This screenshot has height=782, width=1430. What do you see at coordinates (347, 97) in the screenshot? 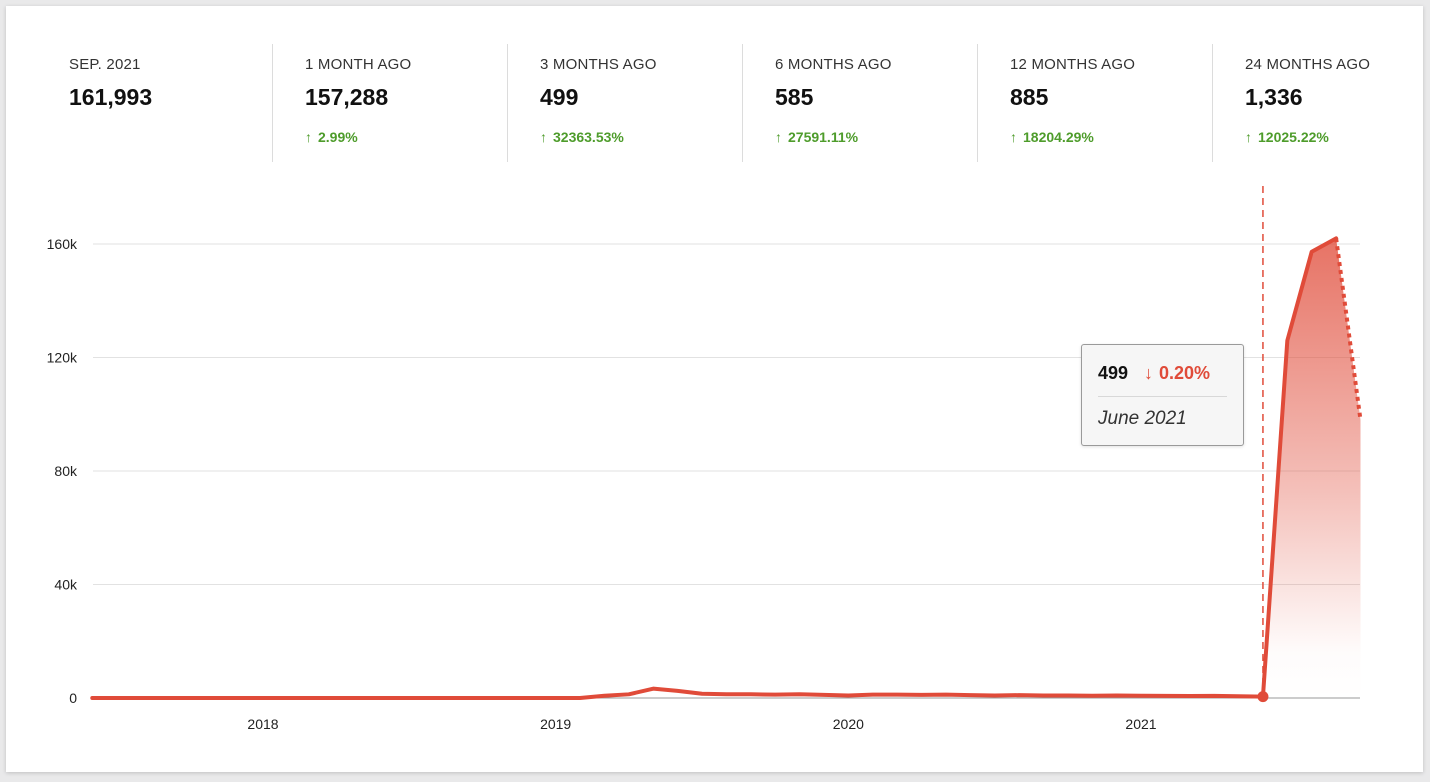
I see `stat-value: 157,288` at bounding box center [347, 97].